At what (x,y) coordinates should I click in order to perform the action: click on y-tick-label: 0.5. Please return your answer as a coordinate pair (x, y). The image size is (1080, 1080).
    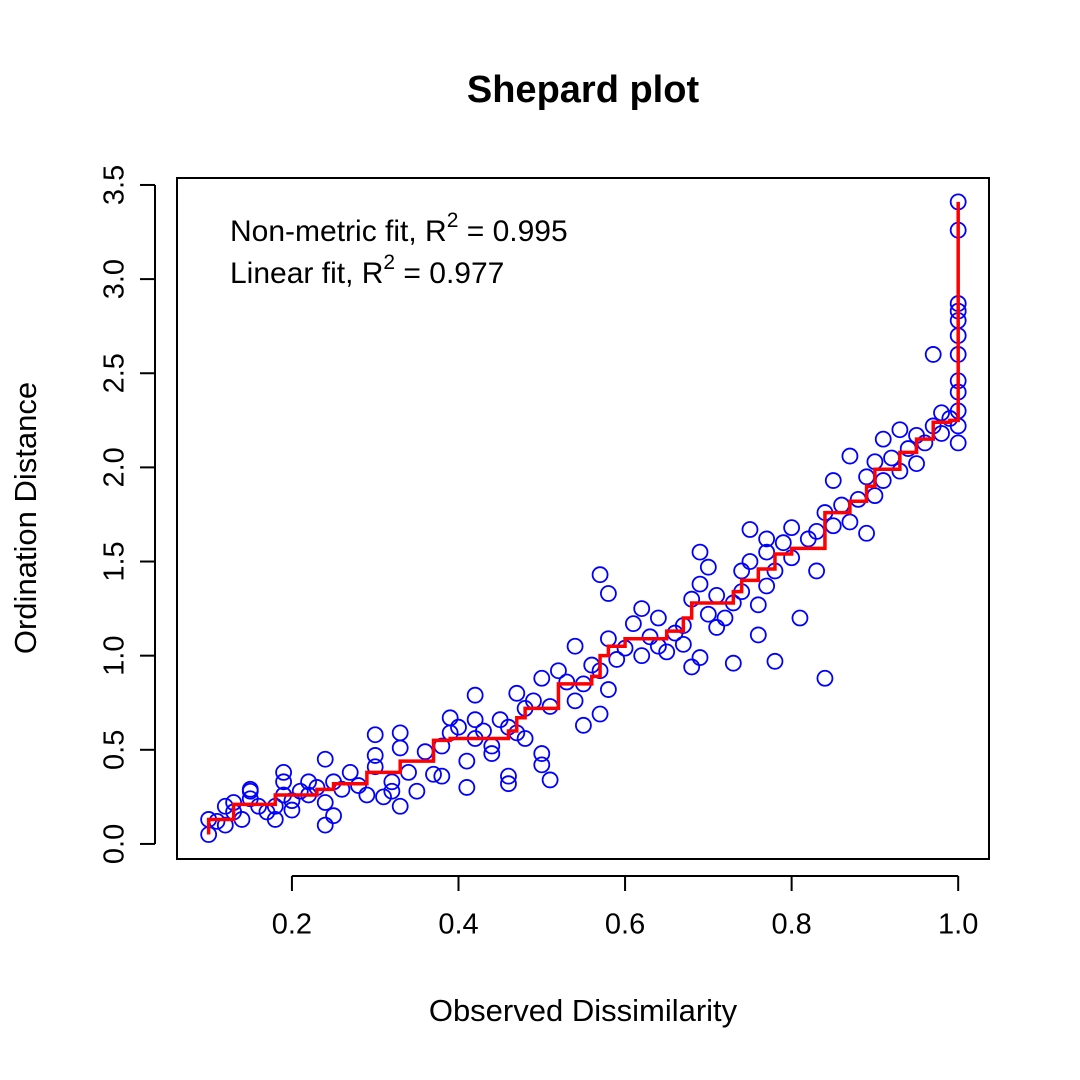
    Looking at the image, I should click on (115, 750).